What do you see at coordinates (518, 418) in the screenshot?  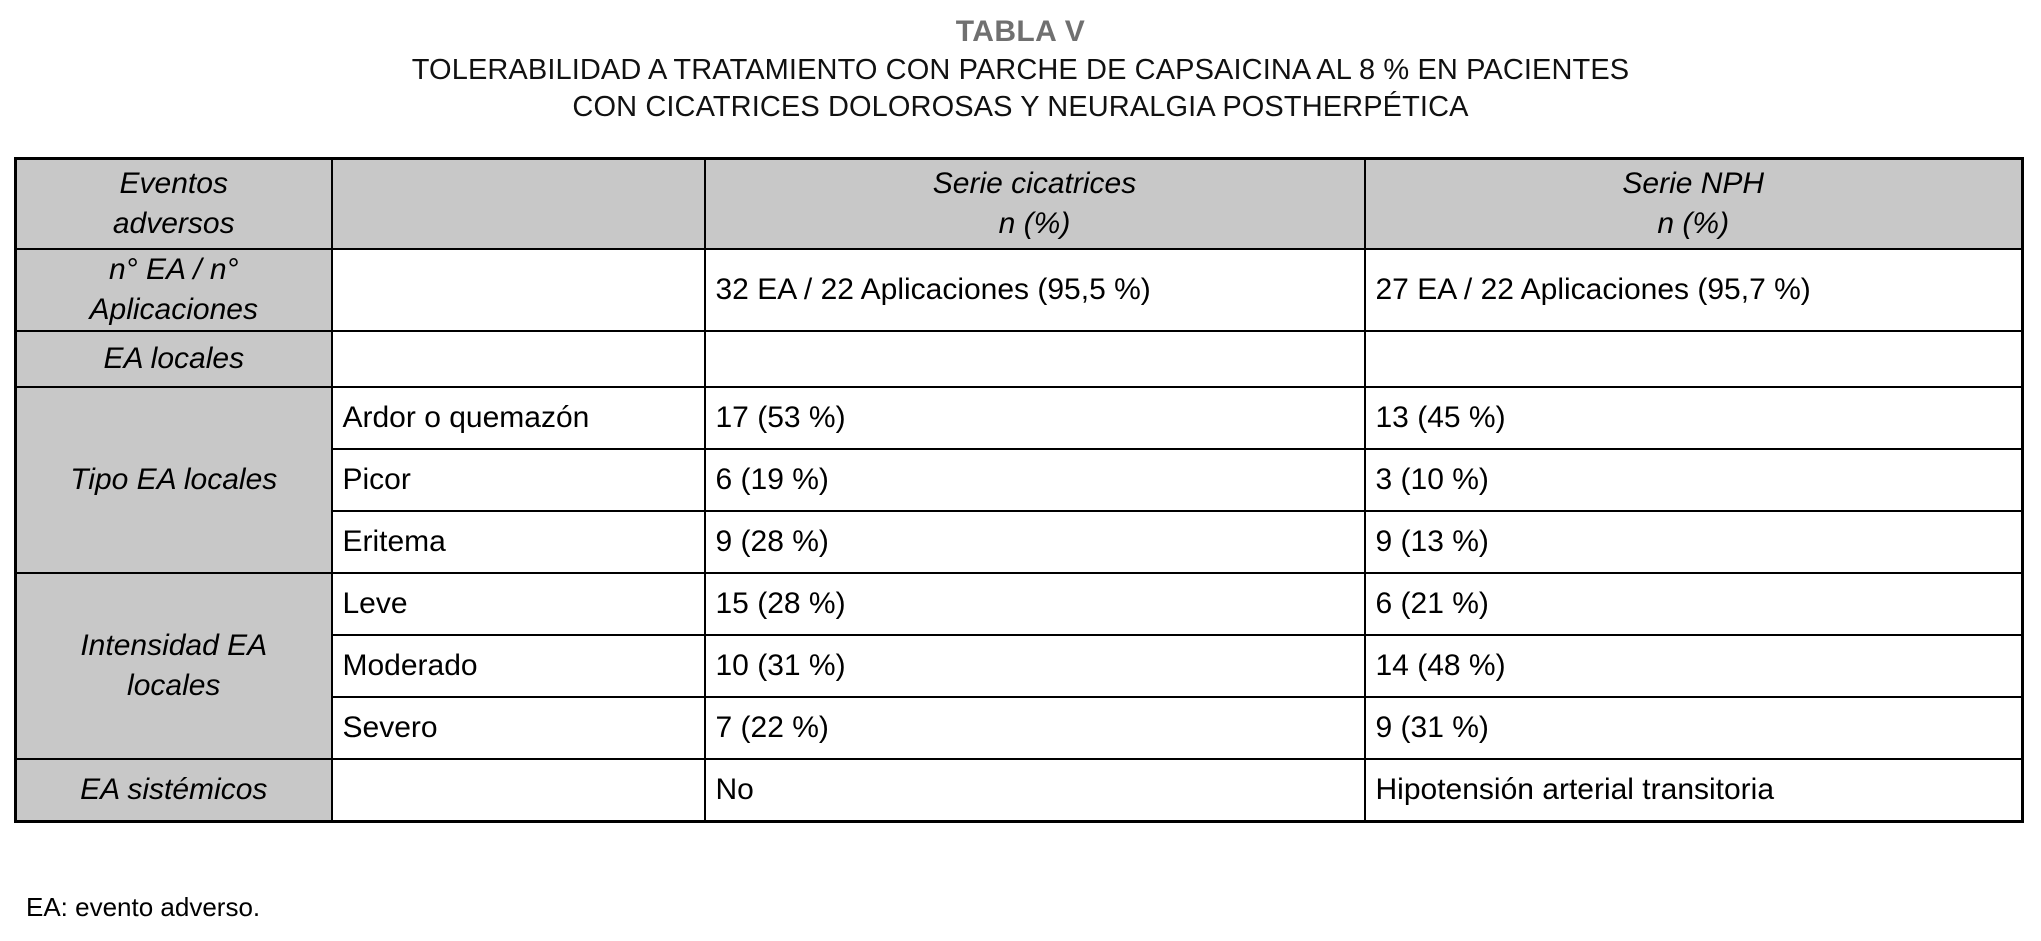 I see `subgroup-cell-ardor-quemazon: Ardor o quemazón` at bounding box center [518, 418].